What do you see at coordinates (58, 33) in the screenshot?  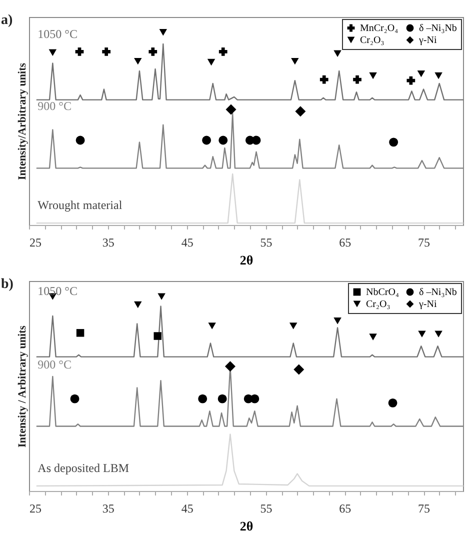 I see `text: 1050 °C` at bounding box center [58, 33].